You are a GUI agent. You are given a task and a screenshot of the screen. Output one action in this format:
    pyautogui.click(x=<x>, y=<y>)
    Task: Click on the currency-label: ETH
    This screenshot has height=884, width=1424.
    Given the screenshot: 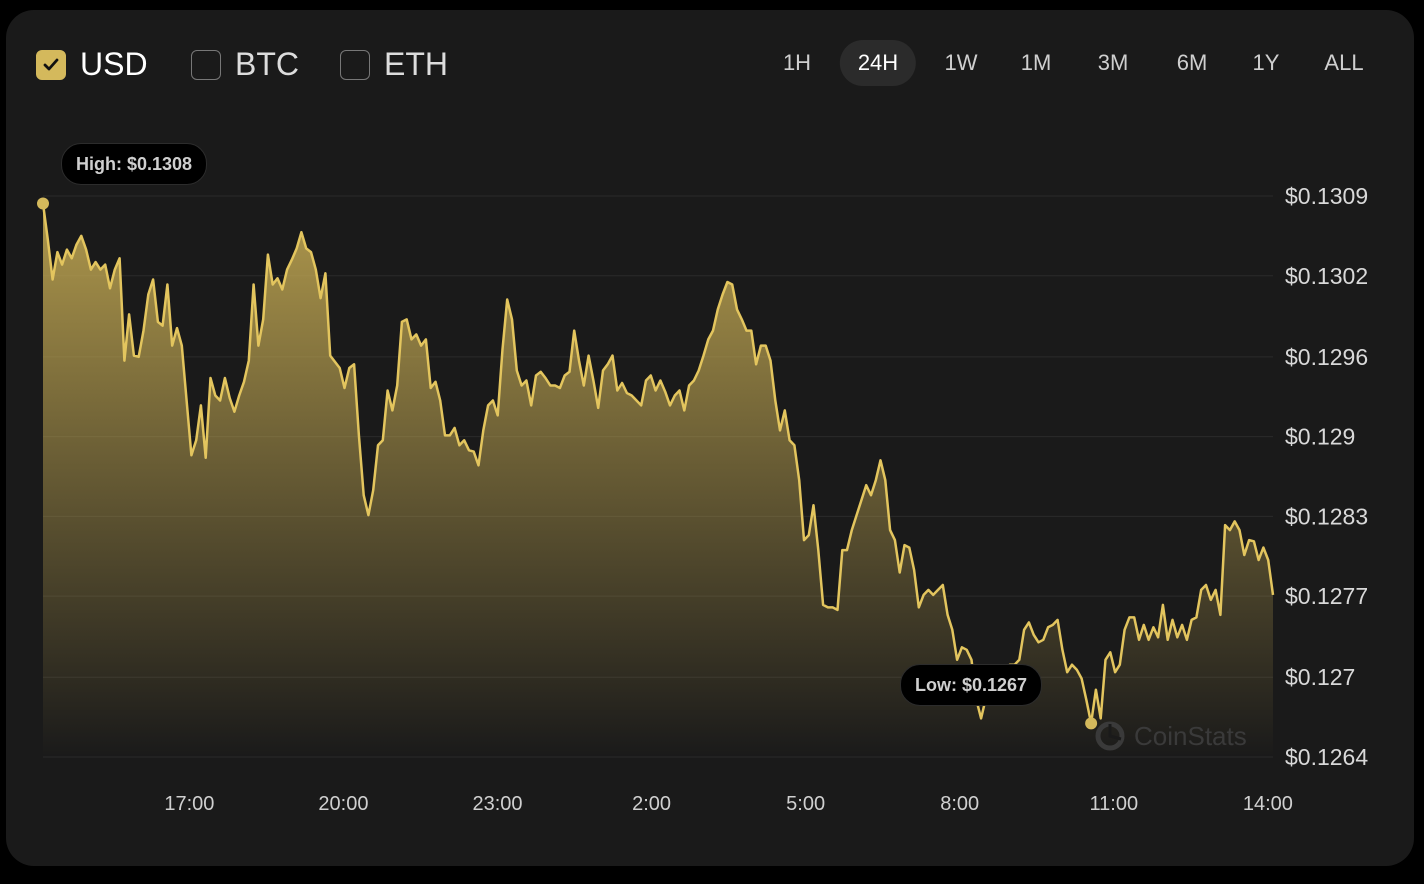 What is the action you would take?
    pyautogui.click(x=416, y=64)
    